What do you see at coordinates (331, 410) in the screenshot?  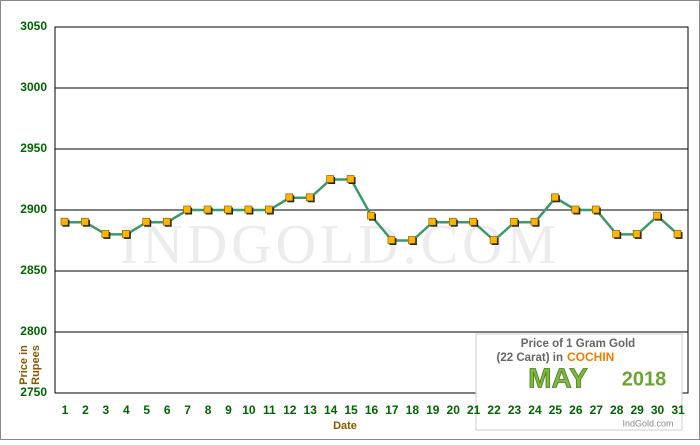 I see `x-tick-label: 14` at bounding box center [331, 410].